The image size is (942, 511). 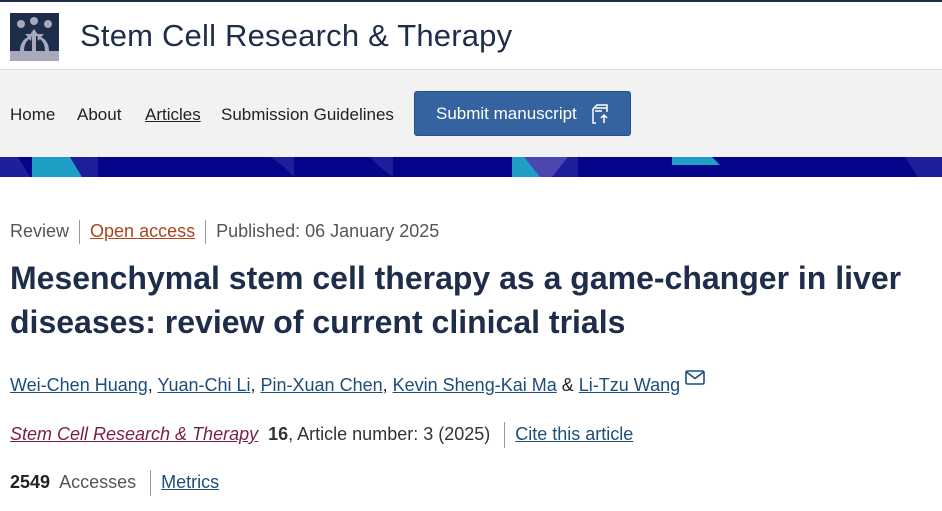 I want to click on journal-logo-icon, so click(x=34, y=37).